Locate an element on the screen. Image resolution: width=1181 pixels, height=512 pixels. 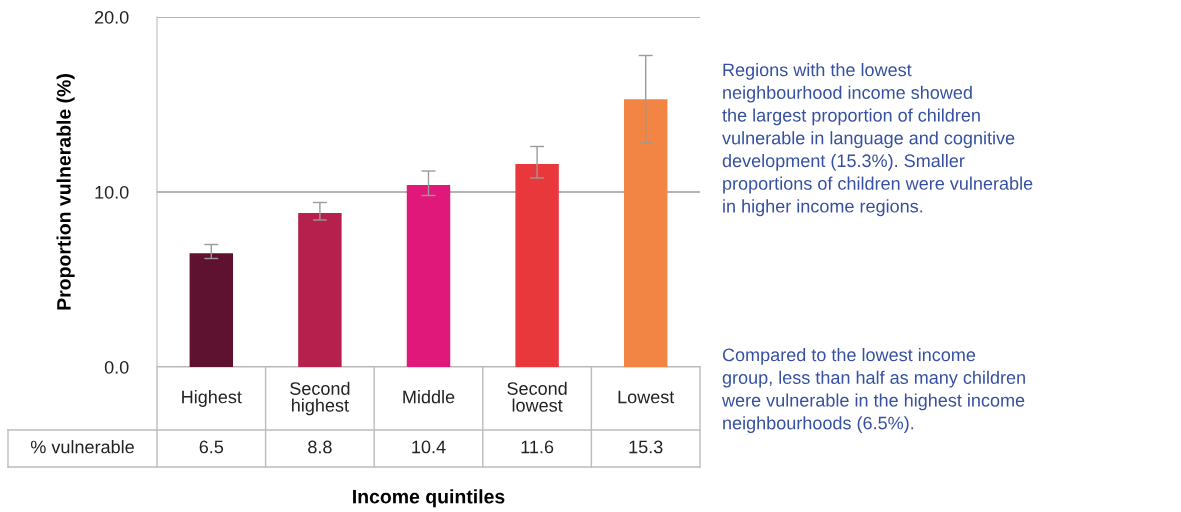
data-label: 11.6 is located at coordinates (537, 447).